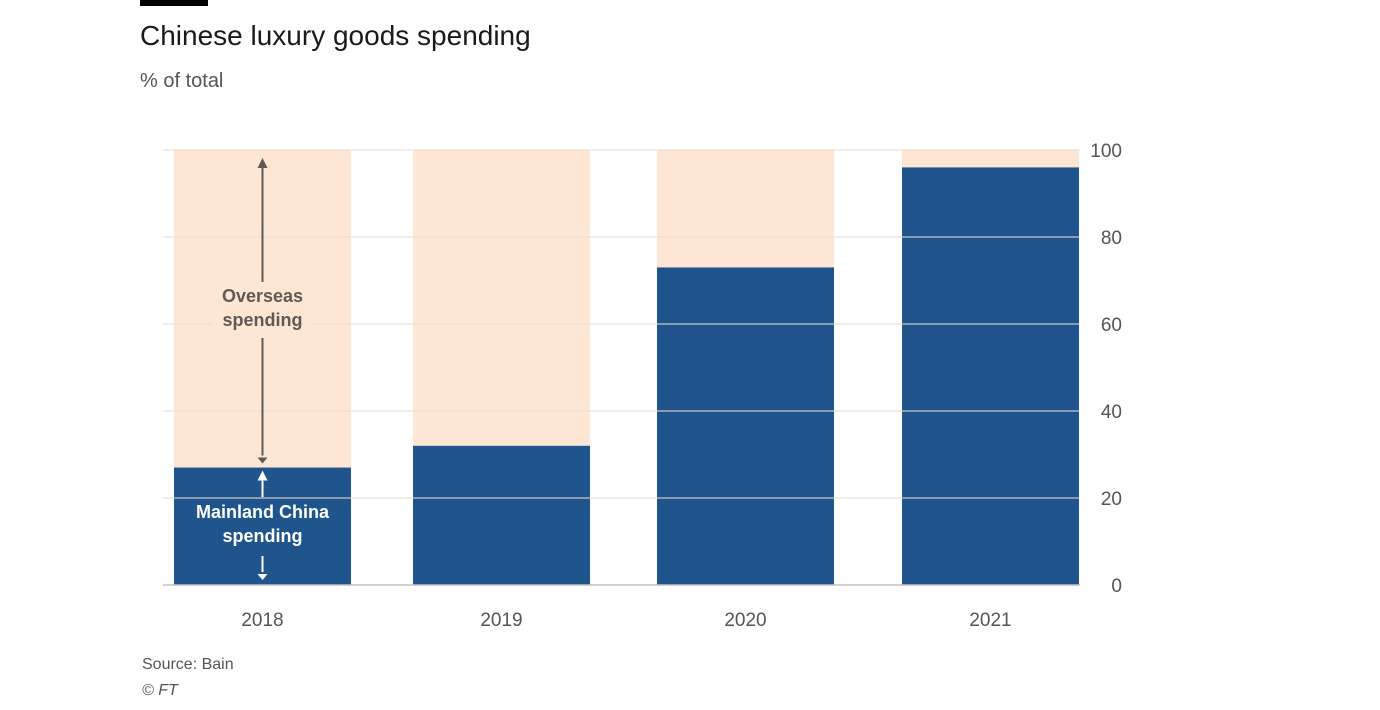 The height and width of the screenshot is (710, 1380). Describe the element at coordinates (262, 163) in the screenshot. I see `overseas-arrow-up-head-icon` at that location.